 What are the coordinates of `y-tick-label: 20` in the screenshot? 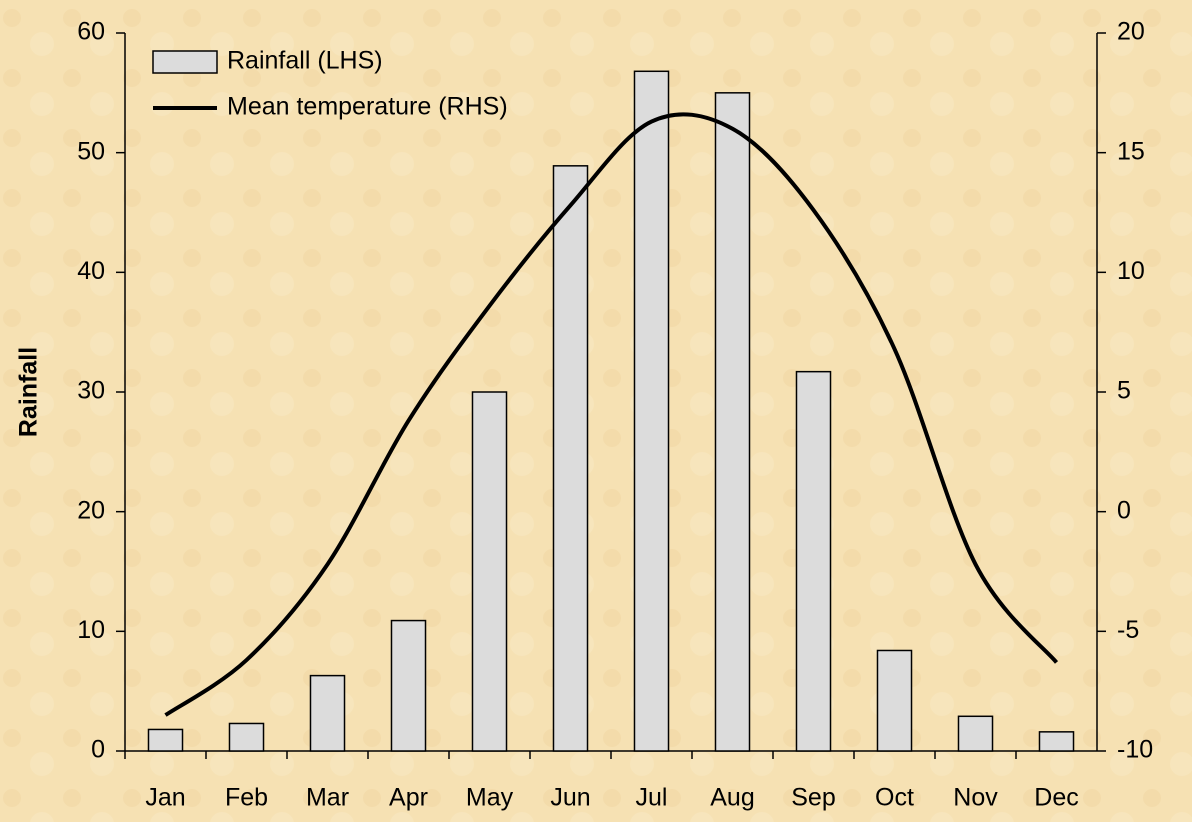 It's located at (91, 510).